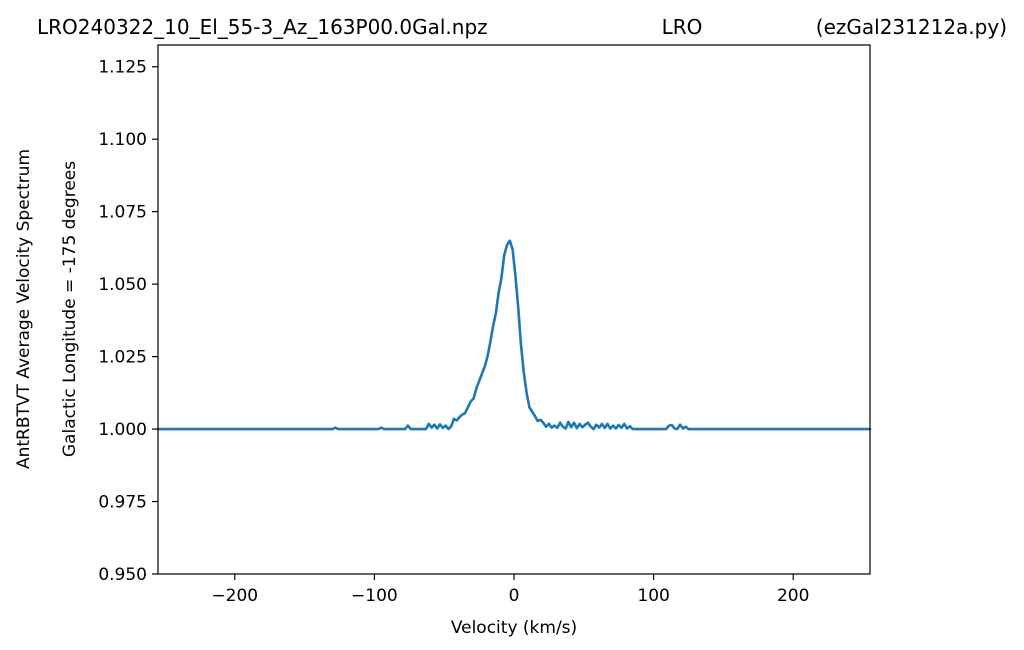 The height and width of the screenshot is (650, 1024). I want to click on header-site: LRO, so click(682, 27).